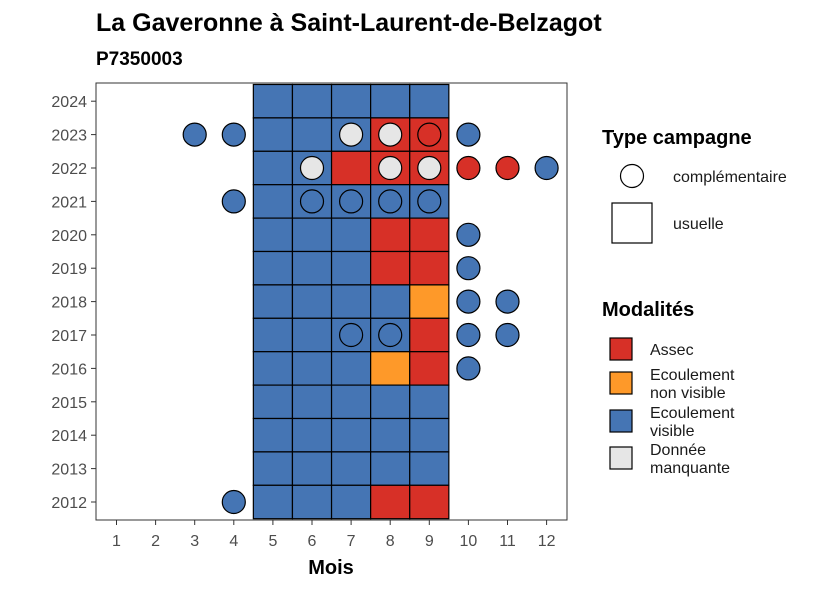 The width and height of the screenshot is (826, 590). I want to click on x-tick-label-2: 2, so click(155, 541).